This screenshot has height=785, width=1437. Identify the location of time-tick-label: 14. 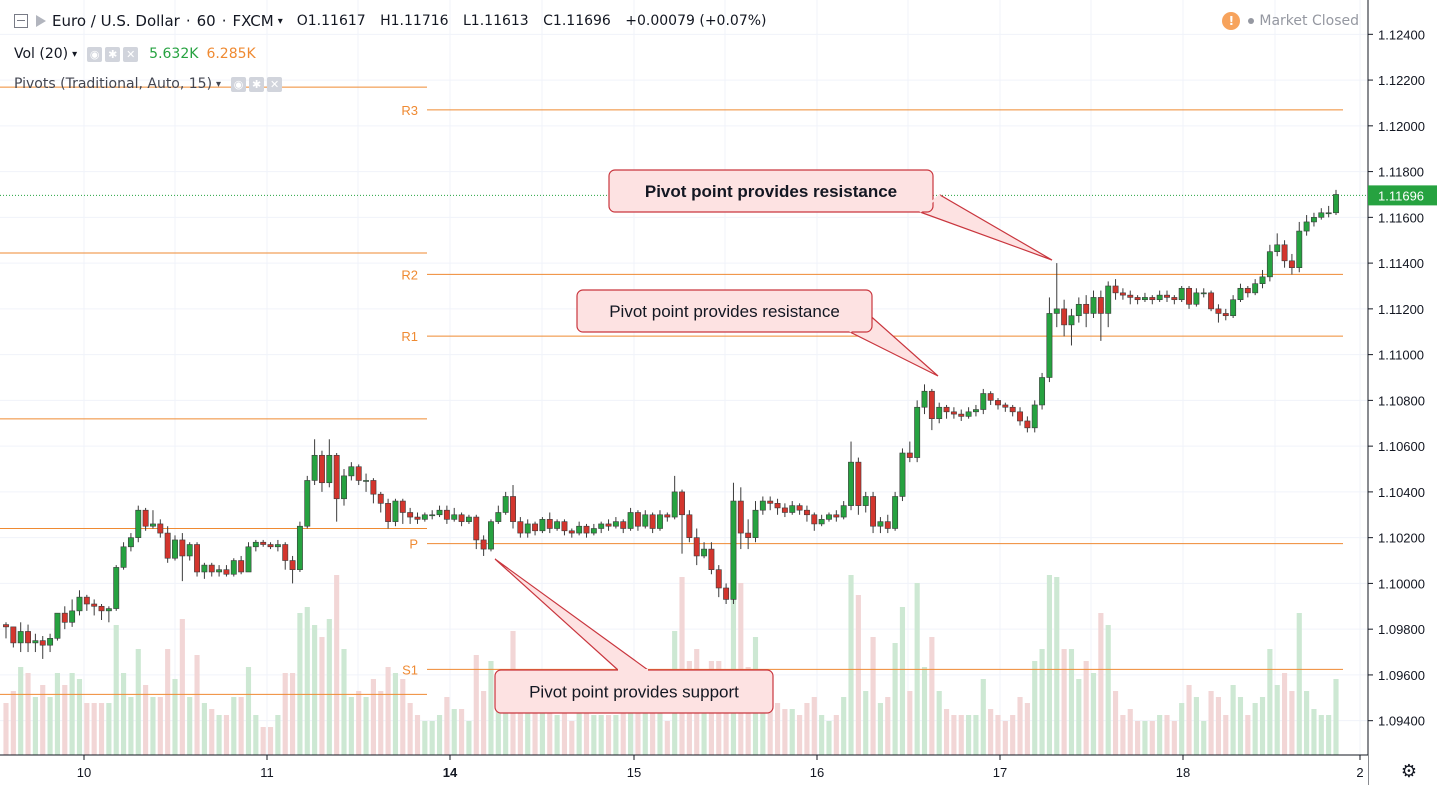
(450, 772).